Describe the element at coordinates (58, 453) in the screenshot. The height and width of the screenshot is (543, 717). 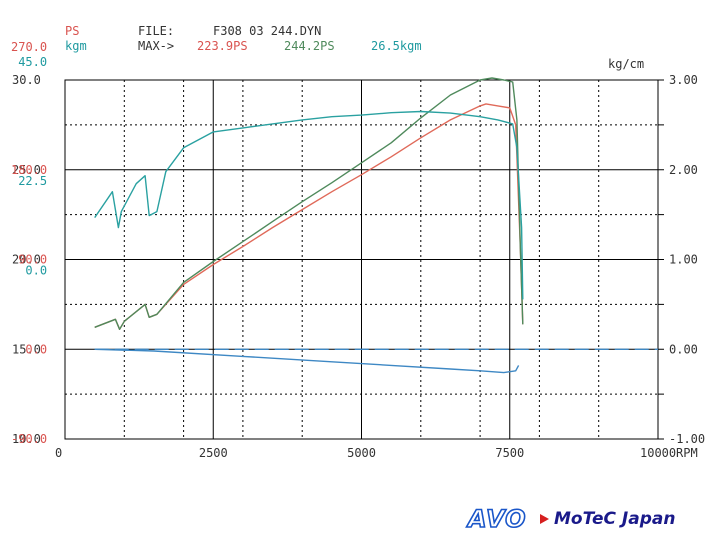
I see `x-tick-label: 0` at that location.